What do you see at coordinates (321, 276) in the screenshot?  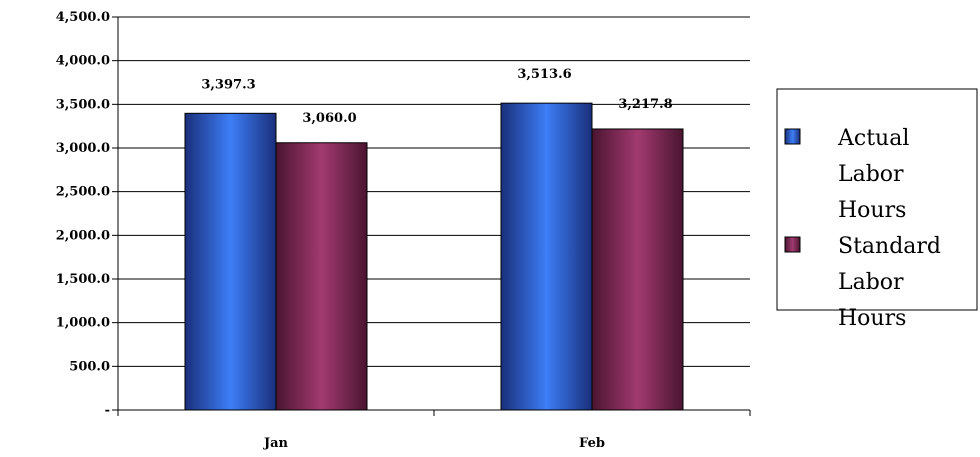 I see `bar-standard-jan` at bounding box center [321, 276].